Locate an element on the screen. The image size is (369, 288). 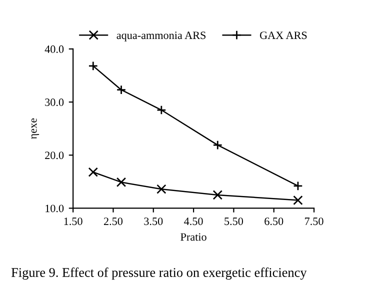
y-tick-label: 20.0 is located at coordinates (54, 156).